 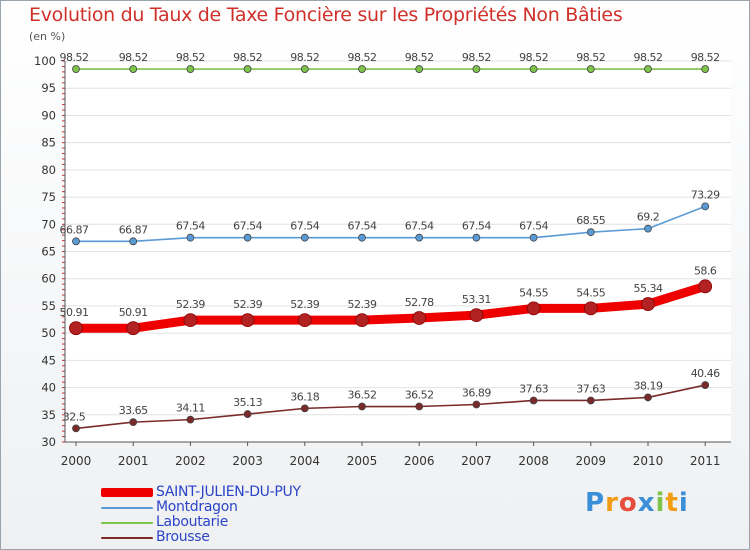 I want to click on data-label-0: 52.78, so click(x=419, y=302).